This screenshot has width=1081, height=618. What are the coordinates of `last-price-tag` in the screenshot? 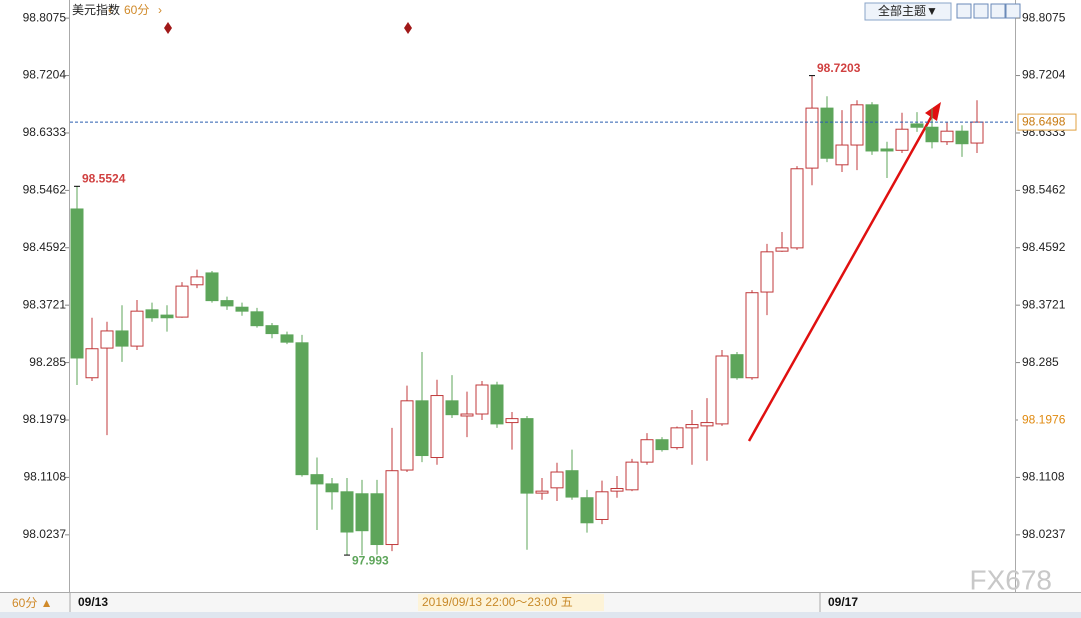 It's located at (1047, 122).